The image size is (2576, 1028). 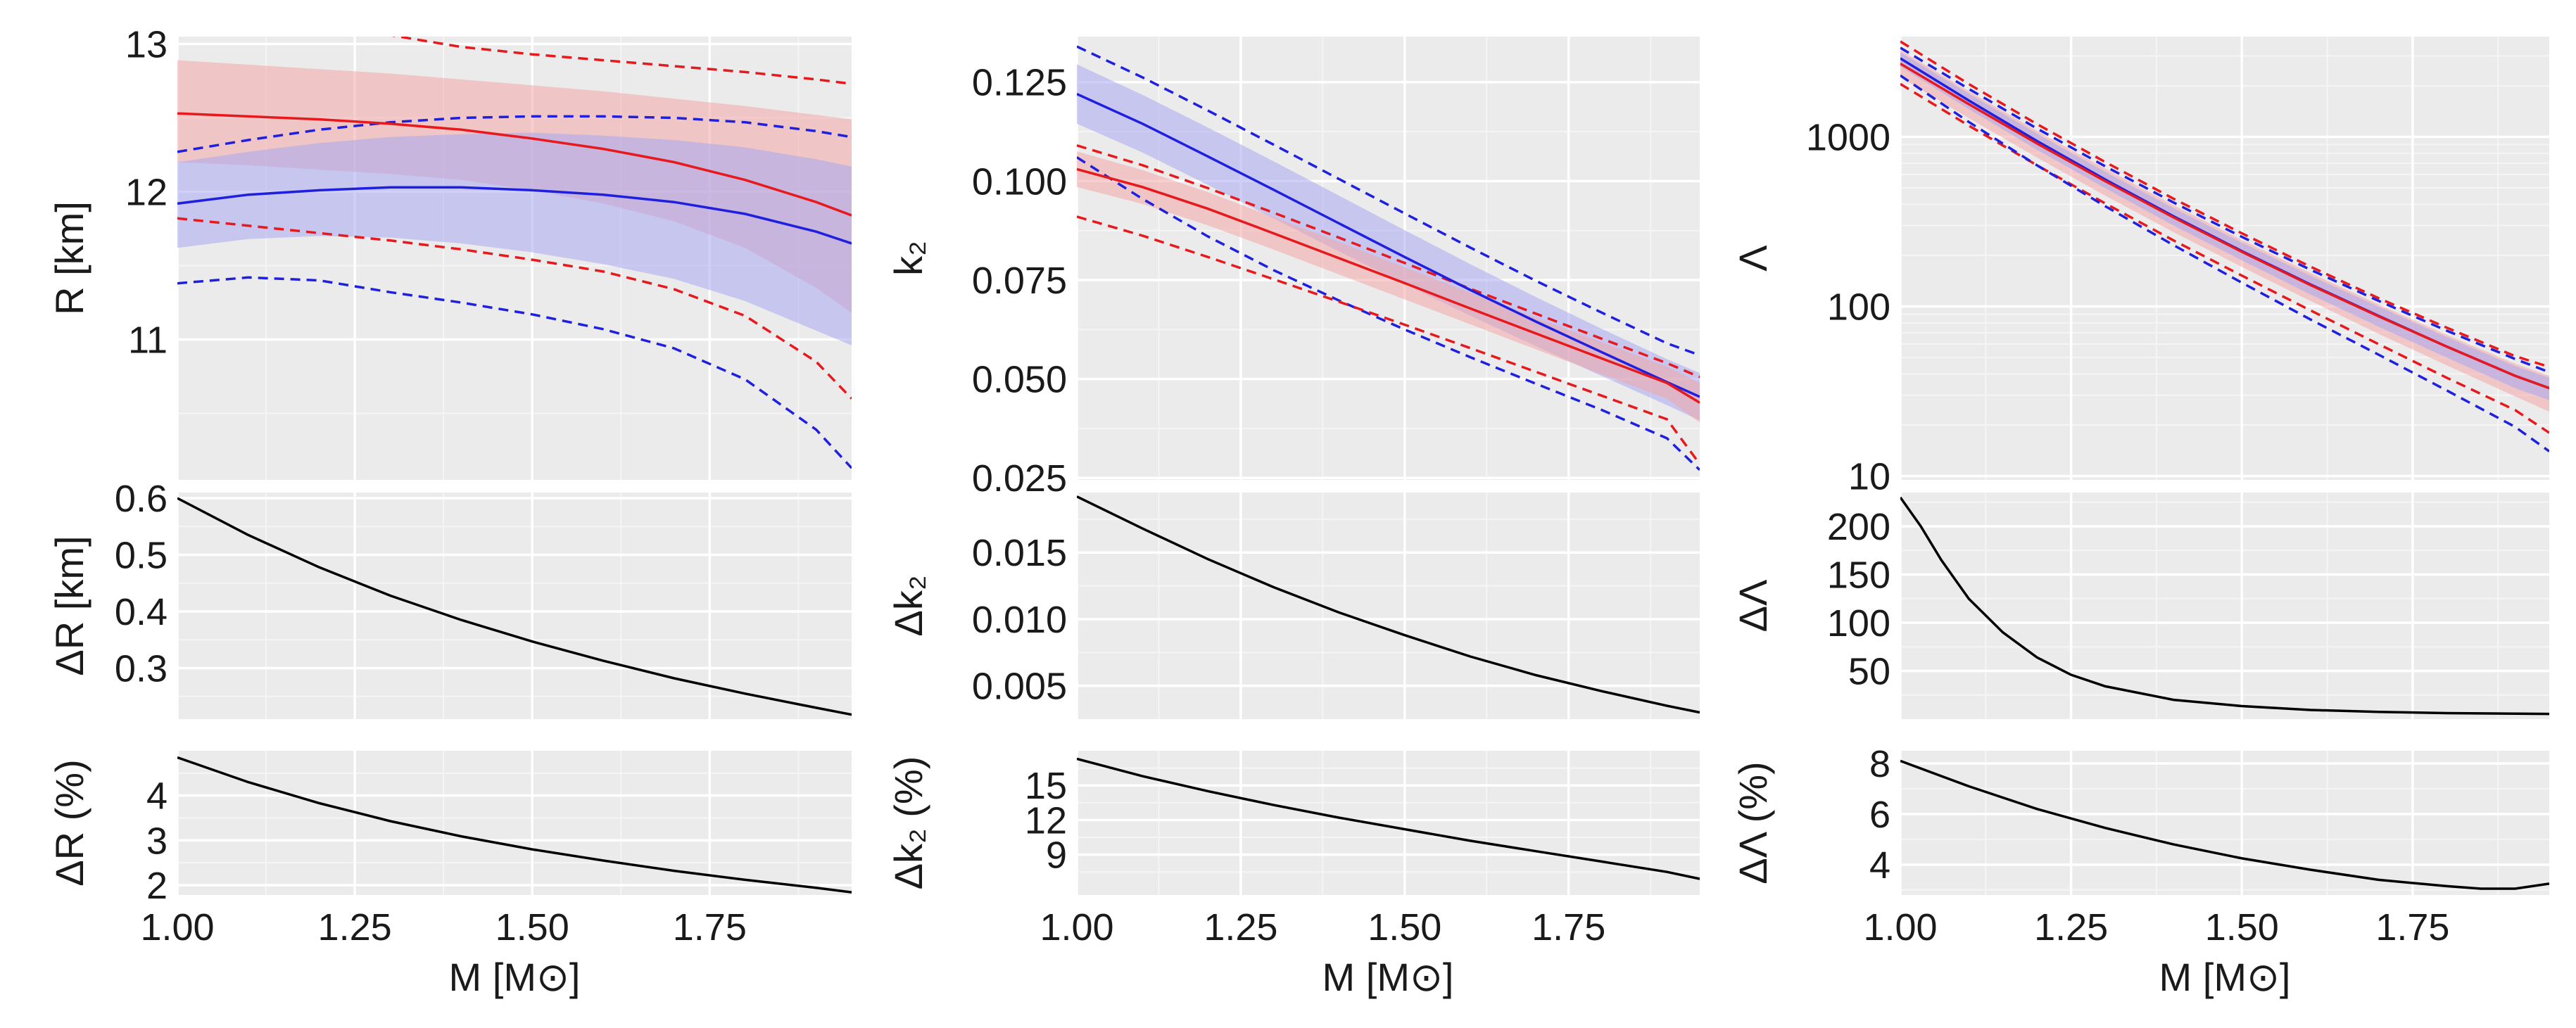 What do you see at coordinates (69, 823) in the screenshot?
I see `y-axis-label: ΔR (%)` at bounding box center [69, 823].